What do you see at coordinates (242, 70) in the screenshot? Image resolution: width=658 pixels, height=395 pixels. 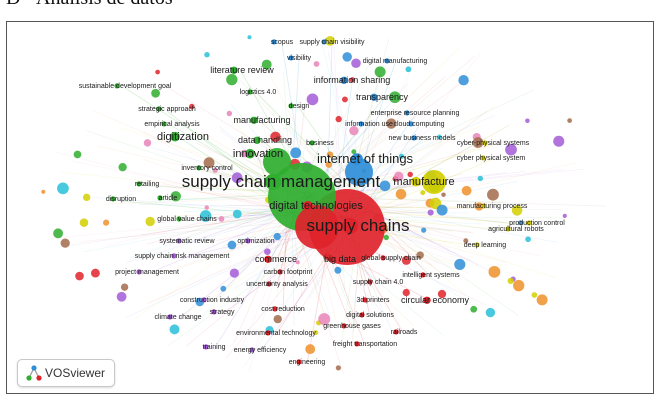 I see `keyword-label: literature review` at bounding box center [242, 70].